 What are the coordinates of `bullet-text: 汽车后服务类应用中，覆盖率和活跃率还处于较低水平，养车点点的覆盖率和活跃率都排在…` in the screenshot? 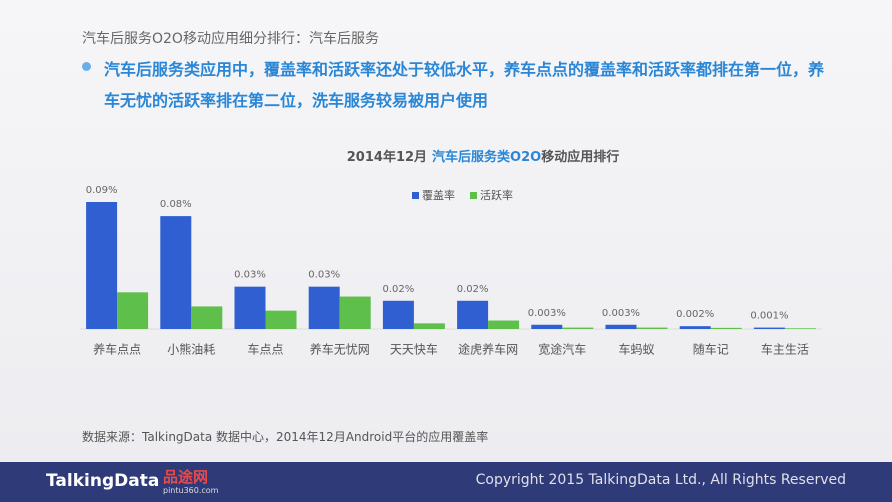 It's located at (464, 85).